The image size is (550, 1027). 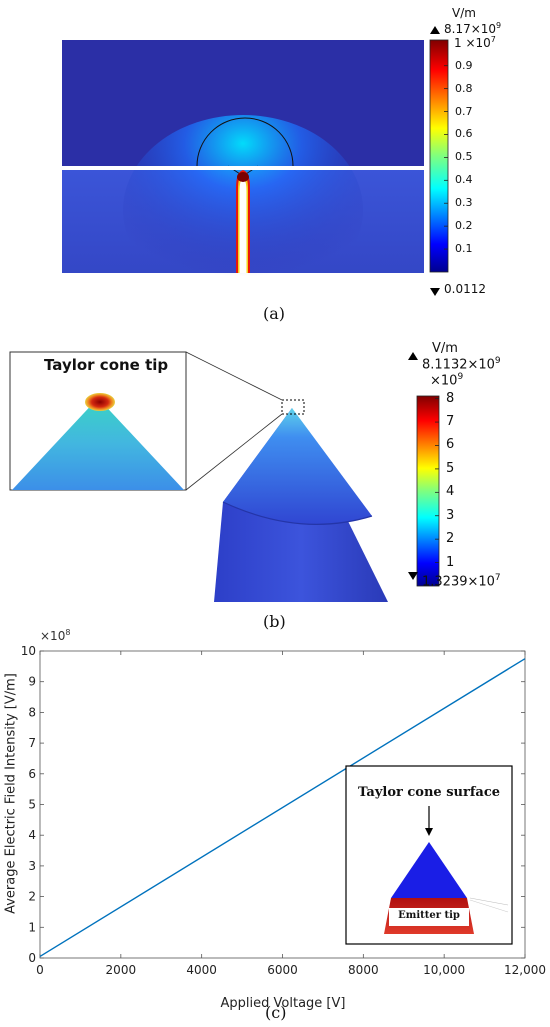 I want to click on panel-b-colorbar-unit: V/m, so click(x=445, y=348).